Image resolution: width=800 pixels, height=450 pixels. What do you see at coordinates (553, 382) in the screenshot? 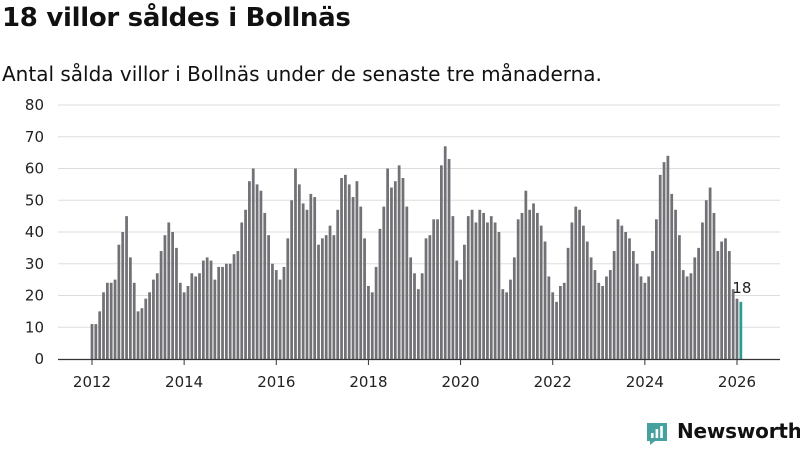
I see `x-tick-label: 2022` at bounding box center [553, 382].